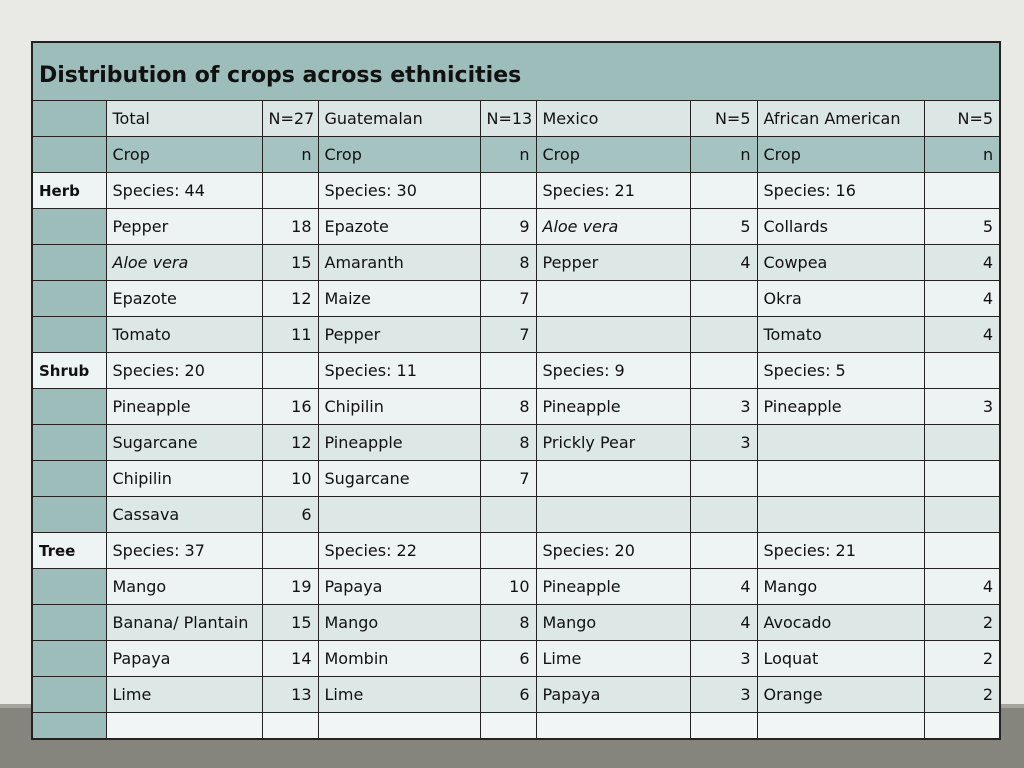 This screenshot has height=768, width=1024. I want to click on title-row: Distribution of crops across ethnicities, so click(516, 71).